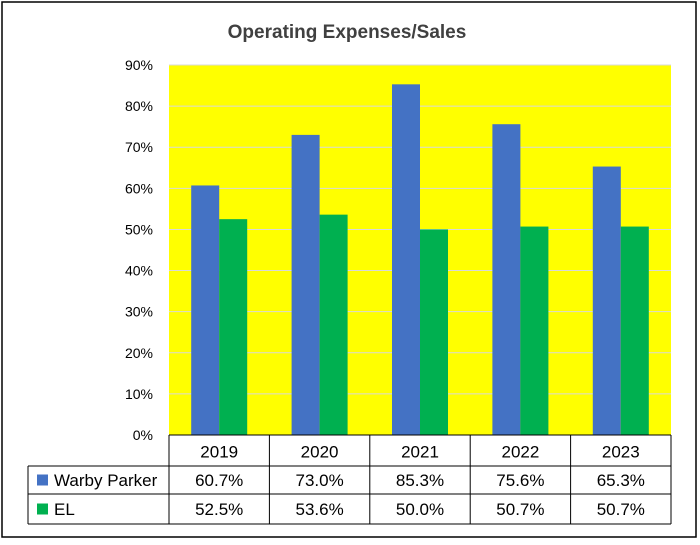 The height and width of the screenshot is (545, 700). What do you see at coordinates (143, 435) in the screenshot?
I see `y-tick-label: 0%` at bounding box center [143, 435].